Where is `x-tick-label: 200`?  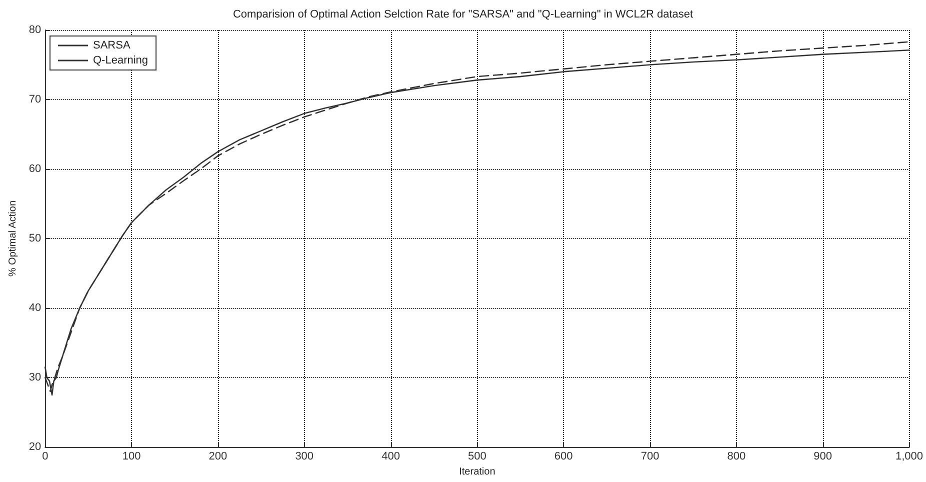
x-tick-label: 200 is located at coordinates (218, 456).